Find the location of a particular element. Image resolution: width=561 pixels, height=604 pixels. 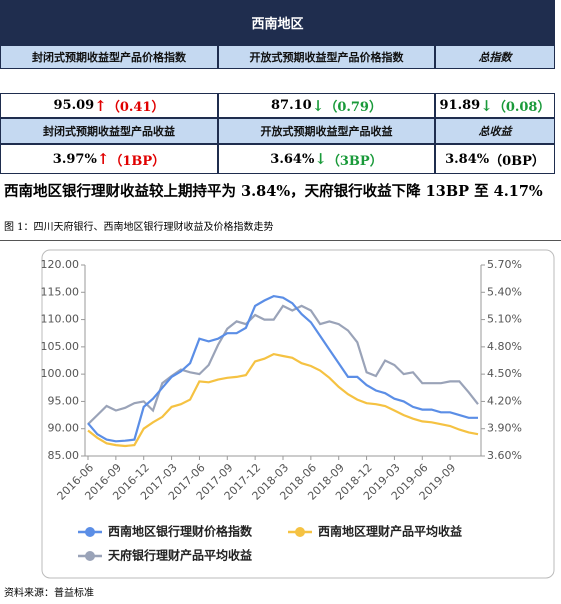

value: 3.84% is located at coordinates (467, 159).